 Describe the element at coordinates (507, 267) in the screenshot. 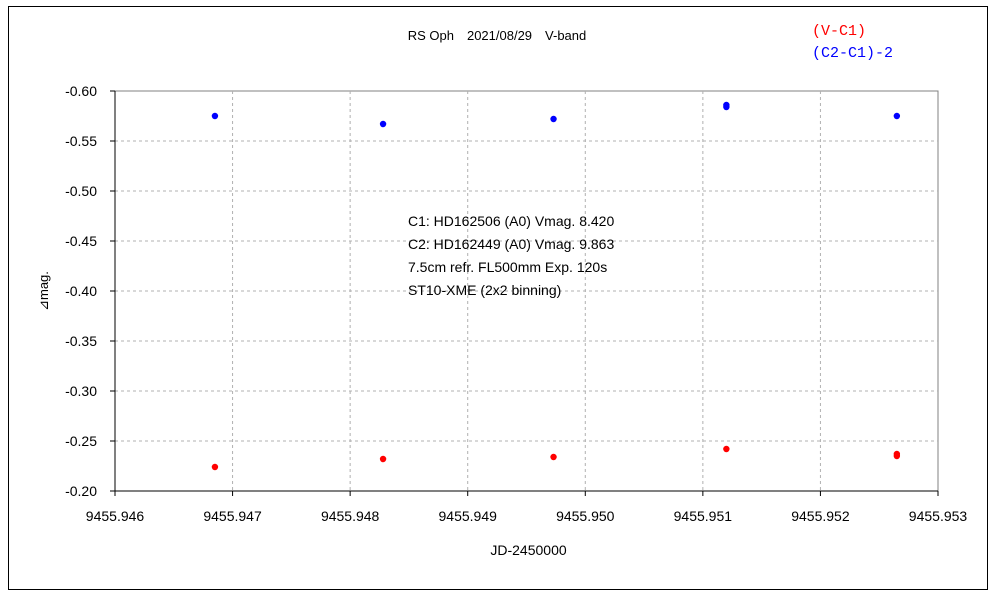

I see `annotation-line: 7.5cm refr. FL500mm Exp. 120s` at that location.